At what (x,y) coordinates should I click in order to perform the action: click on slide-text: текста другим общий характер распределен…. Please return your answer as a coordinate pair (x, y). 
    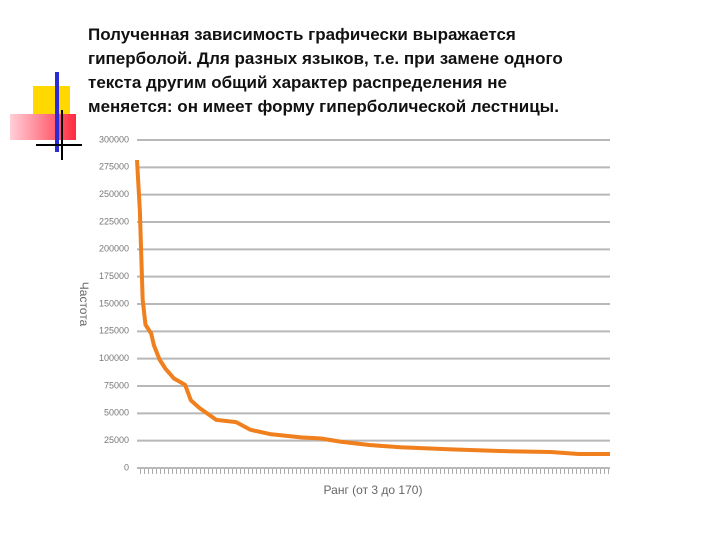
    Looking at the image, I should click on (297, 82).